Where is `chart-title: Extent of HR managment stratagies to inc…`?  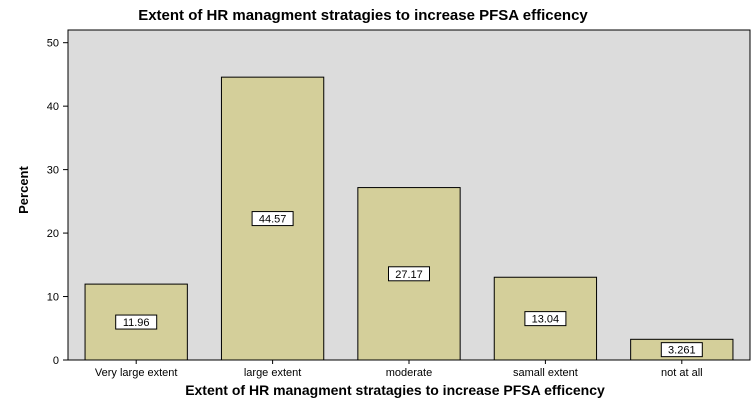 chart-title: Extent of HR managment stratagies to inc… is located at coordinates (363, 15).